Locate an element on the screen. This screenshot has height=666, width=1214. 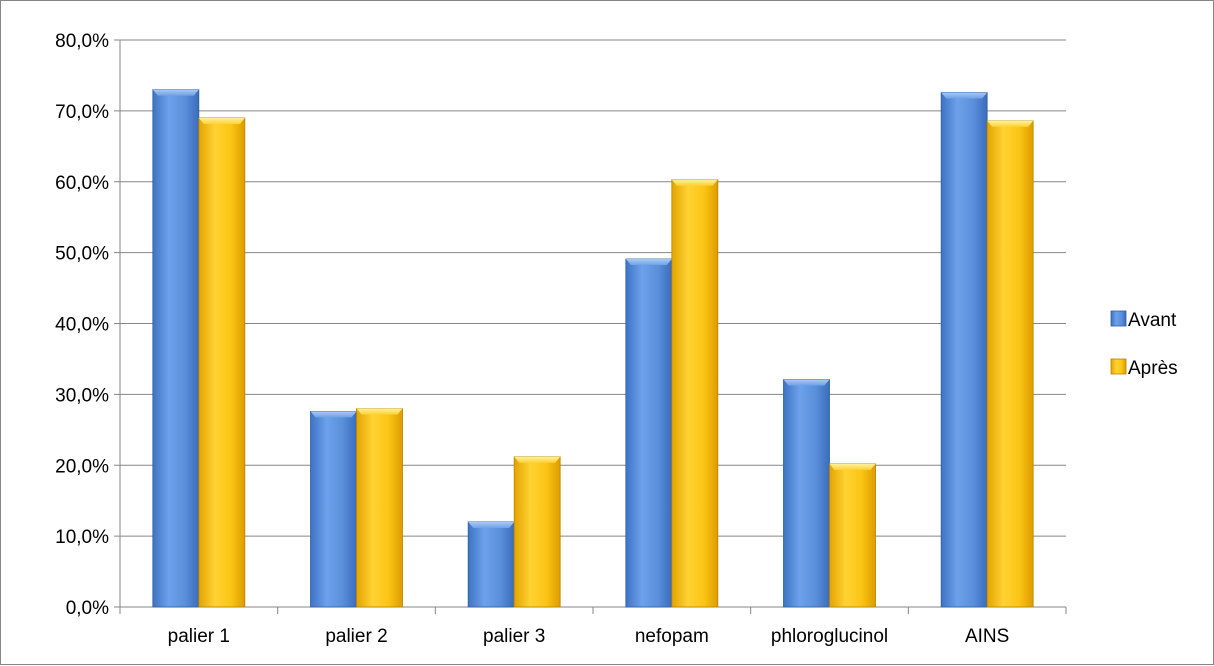
legend-item-apr-s: Après is located at coordinates (1144, 368).